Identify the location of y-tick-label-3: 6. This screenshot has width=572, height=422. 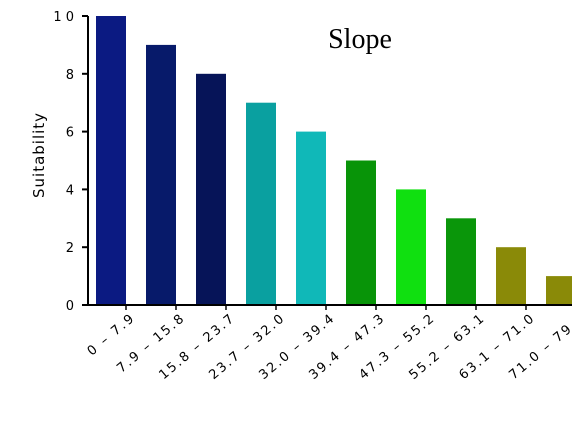
(70, 133).